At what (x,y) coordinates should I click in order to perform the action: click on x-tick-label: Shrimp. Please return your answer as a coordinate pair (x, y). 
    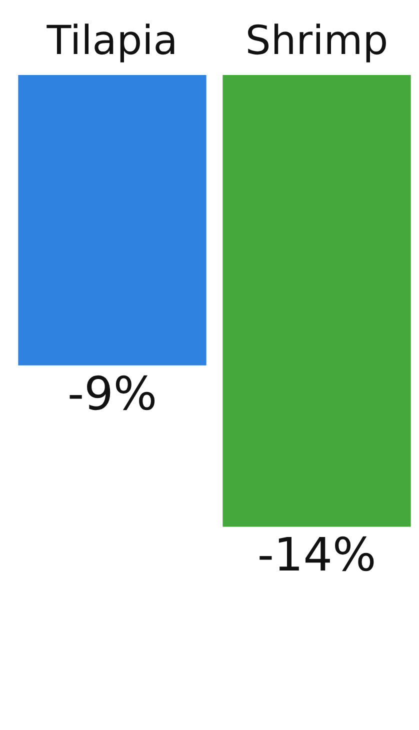
    Looking at the image, I should click on (316, 41).